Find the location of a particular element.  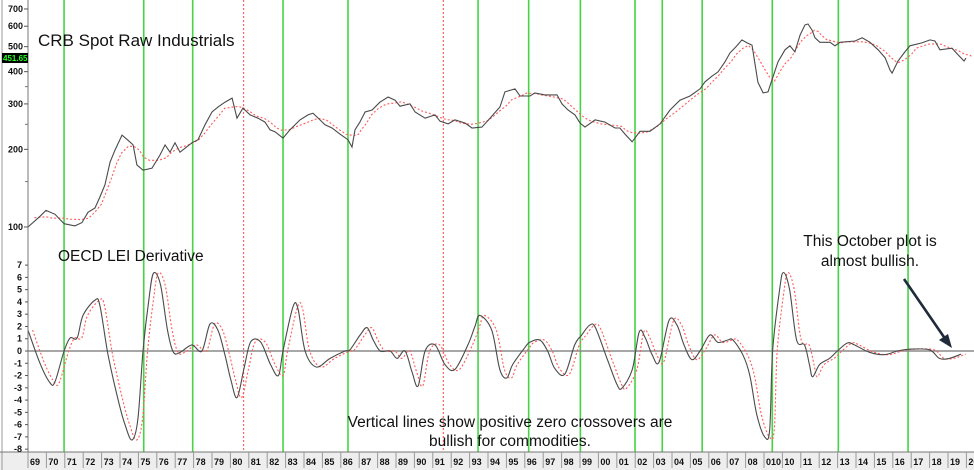

last-value-badge: 451.65 is located at coordinates (15, 58).